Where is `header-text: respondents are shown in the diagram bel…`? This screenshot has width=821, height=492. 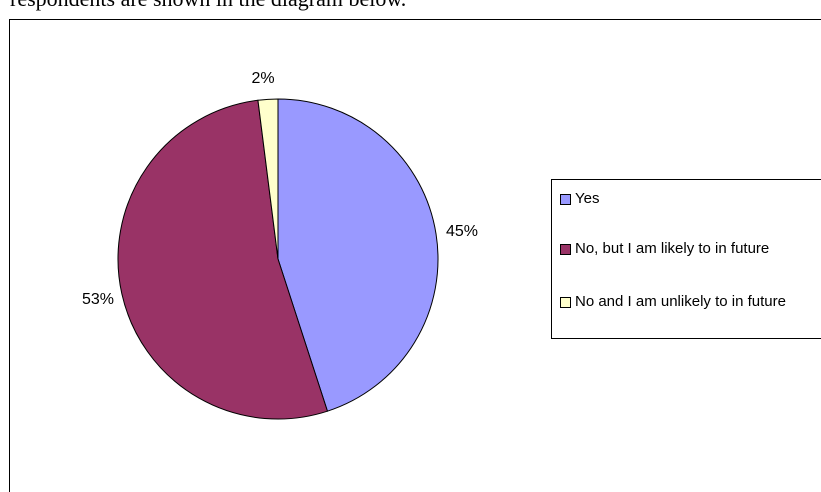 header-text: respondents are shown in the diagram bel… is located at coordinates (208, 6).